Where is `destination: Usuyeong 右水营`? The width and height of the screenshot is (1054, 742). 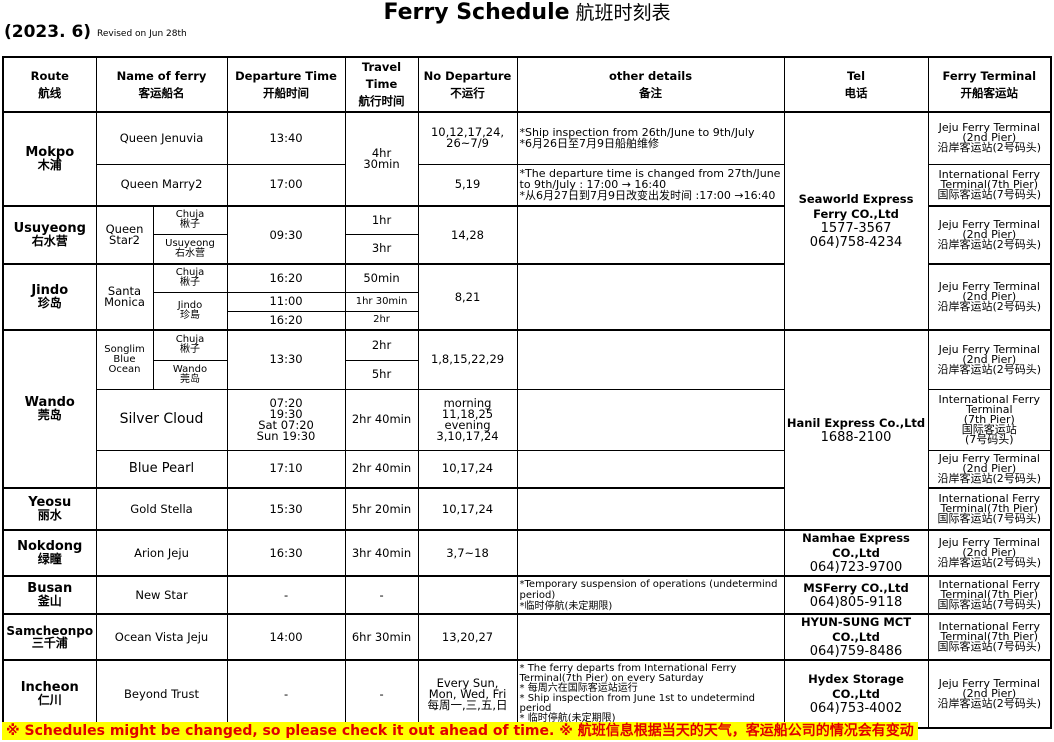
destination: Usuyeong 右水营 is located at coordinates (190, 249).